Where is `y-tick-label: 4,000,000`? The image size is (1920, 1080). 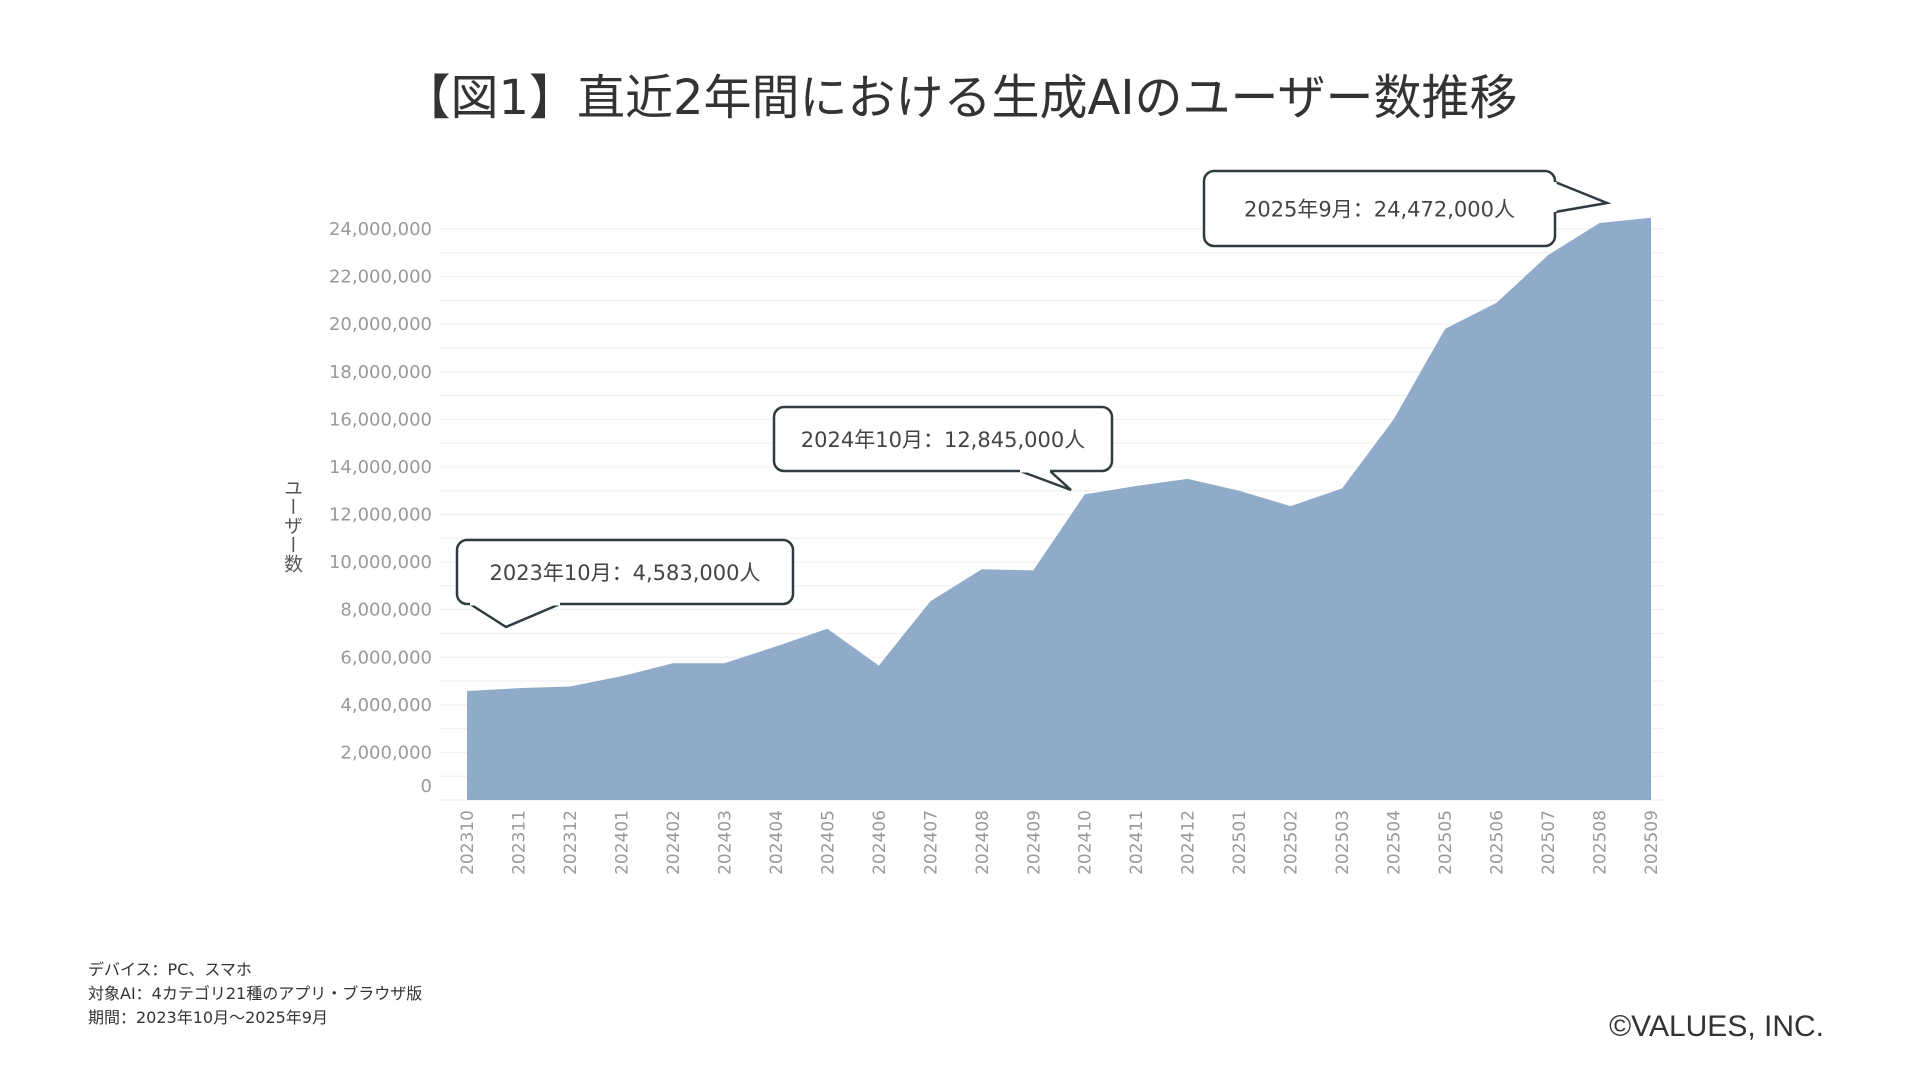
y-tick-label: 4,000,000 is located at coordinates (386, 705).